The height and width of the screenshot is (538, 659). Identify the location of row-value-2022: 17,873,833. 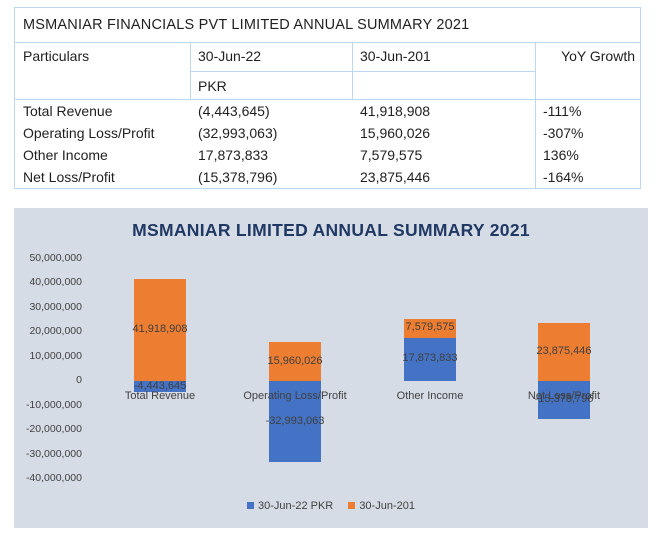
(233, 155).